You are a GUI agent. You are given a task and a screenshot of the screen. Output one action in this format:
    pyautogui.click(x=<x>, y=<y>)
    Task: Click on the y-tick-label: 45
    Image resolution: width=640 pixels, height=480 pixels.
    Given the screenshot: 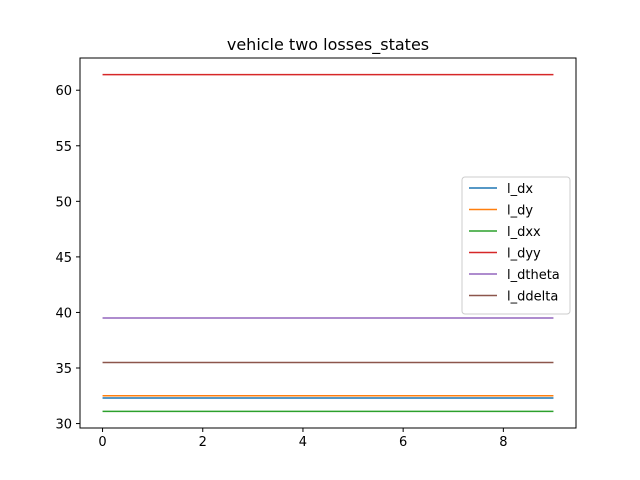 What is the action you would take?
    pyautogui.click(x=63, y=258)
    